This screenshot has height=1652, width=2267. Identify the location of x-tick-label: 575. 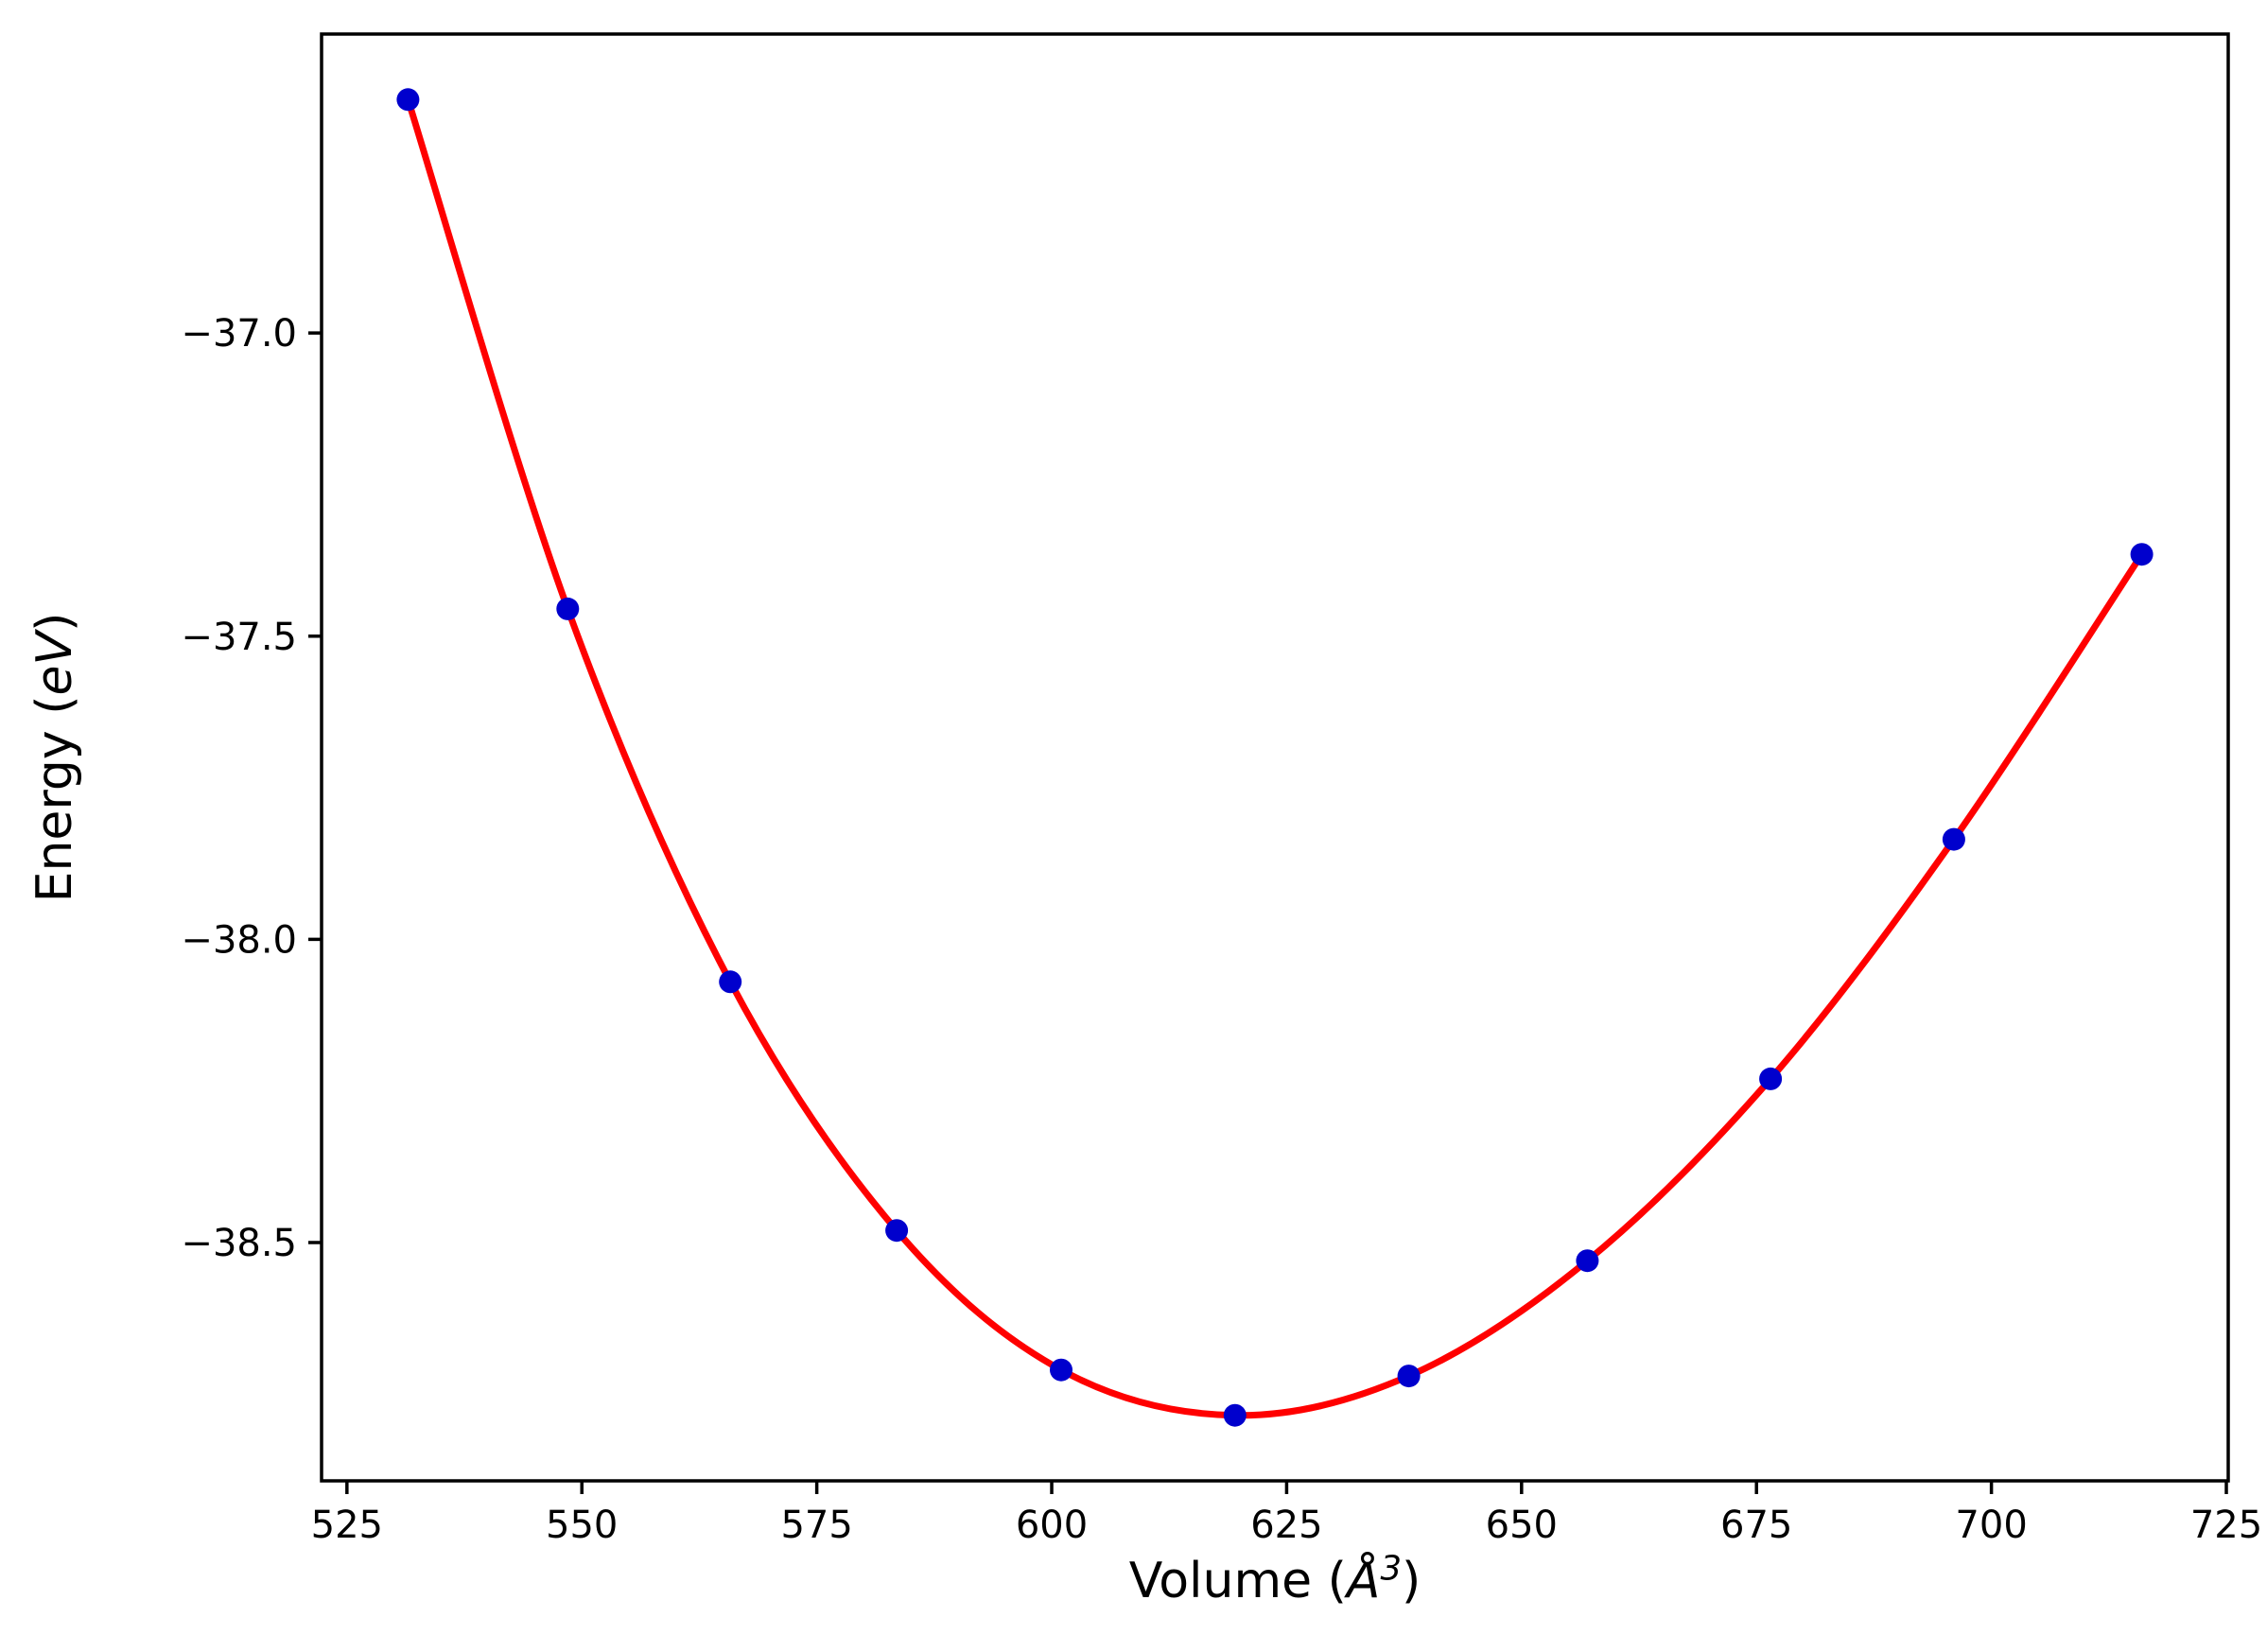
(816, 1526).